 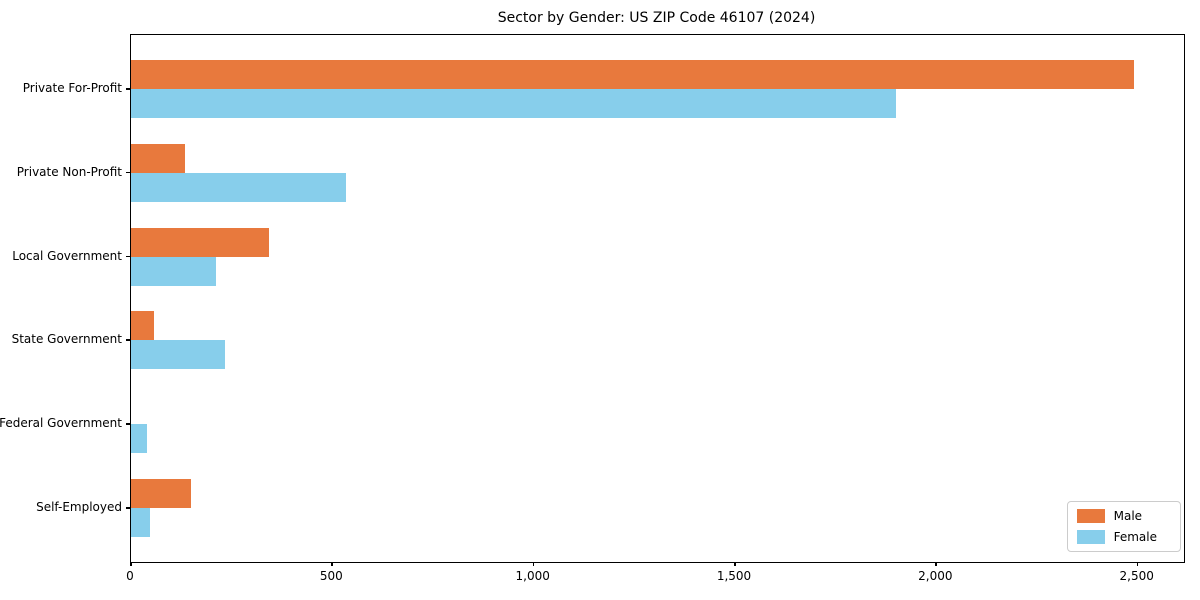 I want to click on y-tick-label-local-government: Local Government, so click(x=67, y=255).